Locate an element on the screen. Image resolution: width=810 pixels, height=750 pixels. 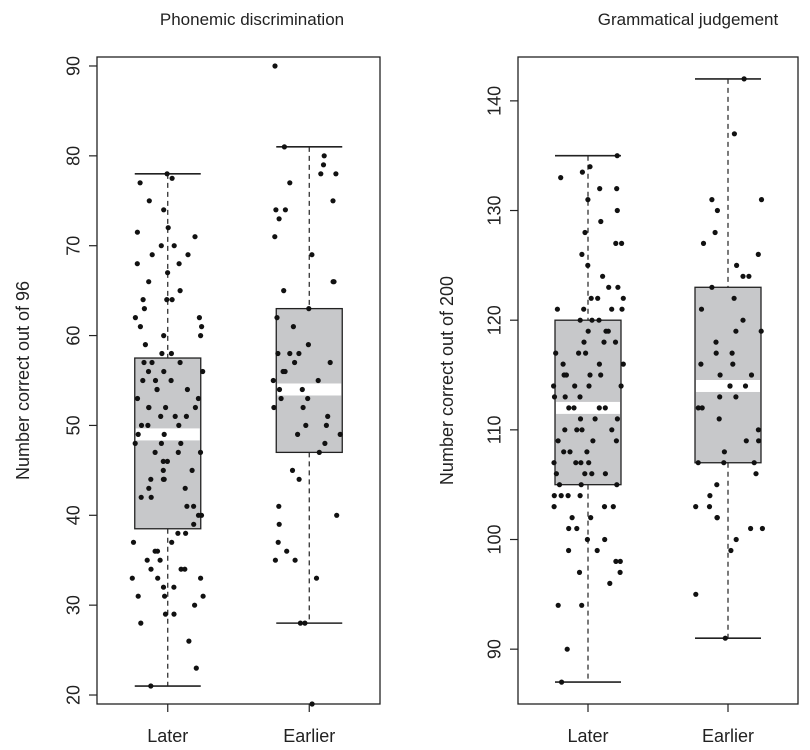
y-tick-label: 20 is located at coordinates (74, 695).